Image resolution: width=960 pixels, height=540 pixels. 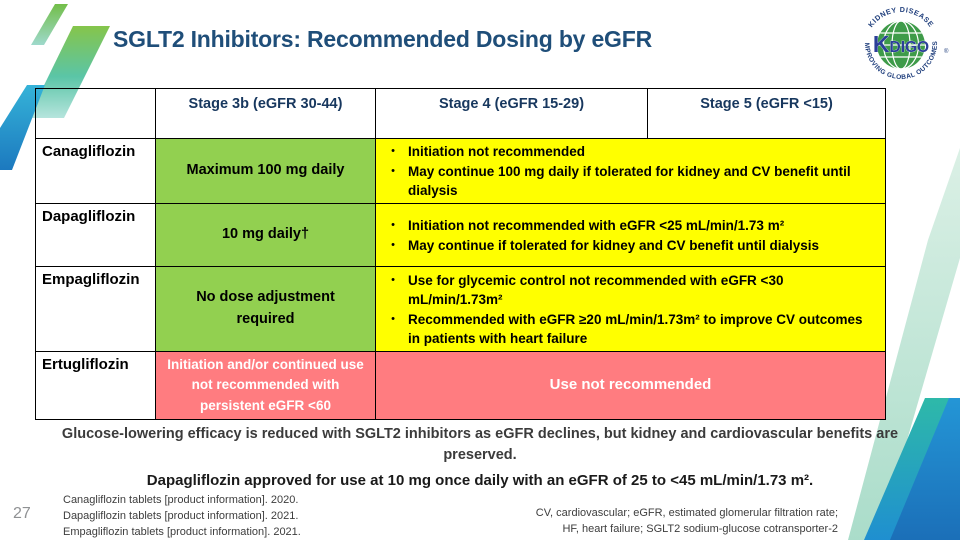 What do you see at coordinates (265, 309) in the screenshot?
I see `stage3b-cell: No dose adjustment required` at bounding box center [265, 309].